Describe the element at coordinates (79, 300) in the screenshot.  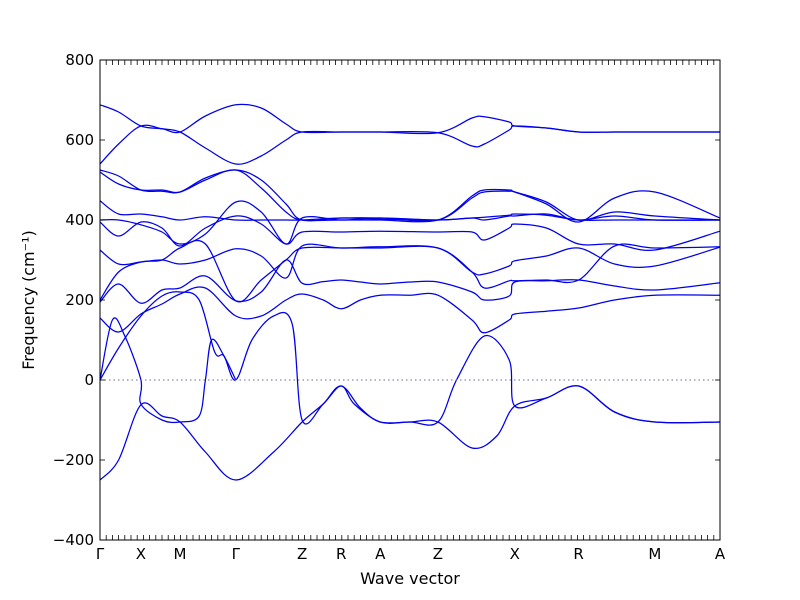
I see `y-tick-label: 200` at that location.